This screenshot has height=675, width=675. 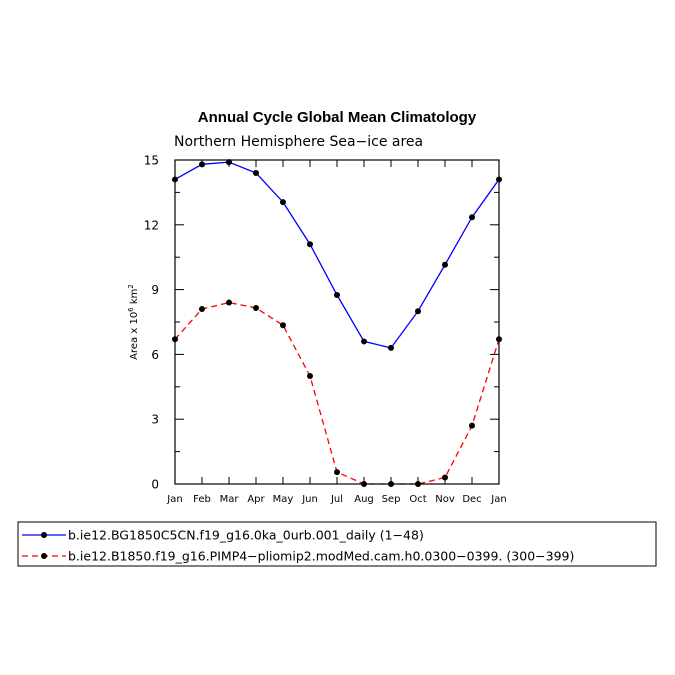 What do you see at coordinates (391, 499) in the screenshot?
I see `x-tick-label: Sep` at bounding box center [391, 499].